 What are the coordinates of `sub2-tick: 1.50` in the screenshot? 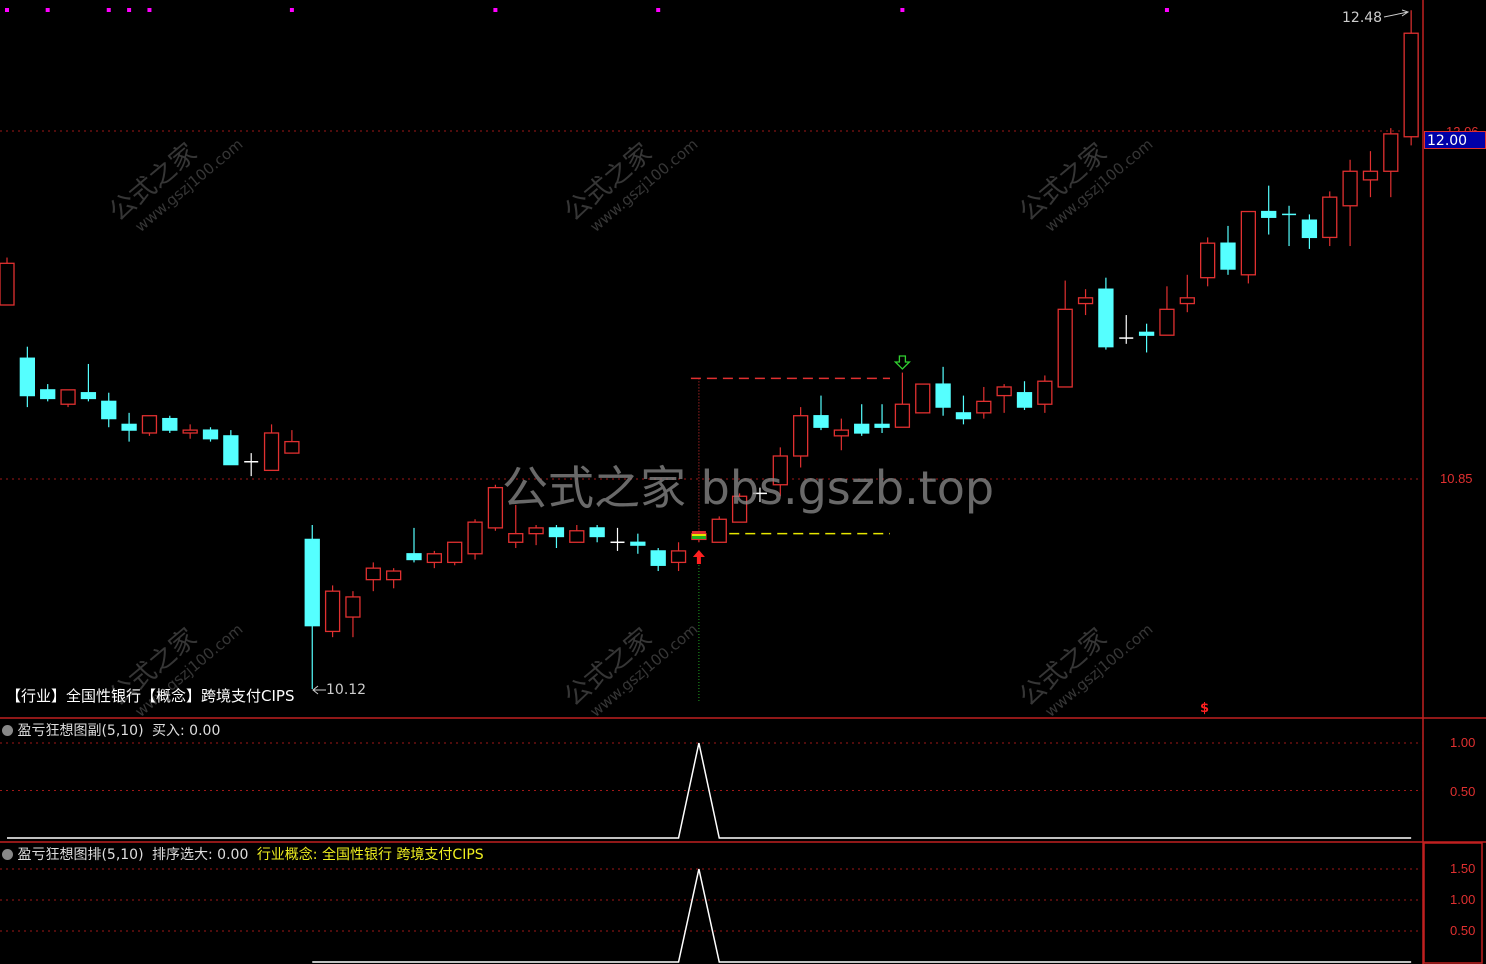 It's located at (1463, 868).